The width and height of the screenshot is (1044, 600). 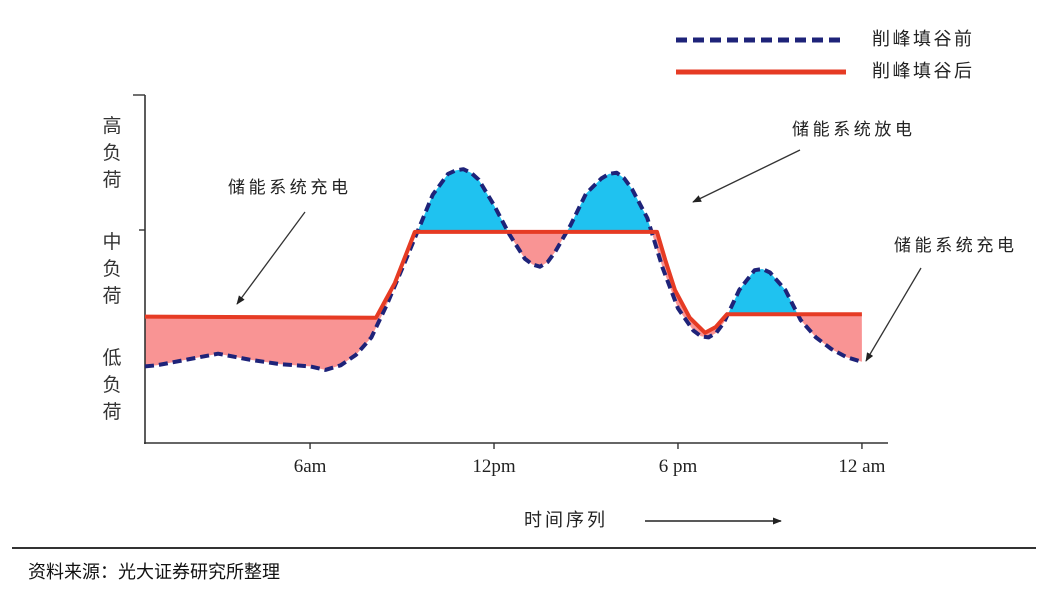 What do you see at coordinates (746, 176) in the screenshot?
I see `annotation-arrow-discharge` at bounding box center [746, 176].